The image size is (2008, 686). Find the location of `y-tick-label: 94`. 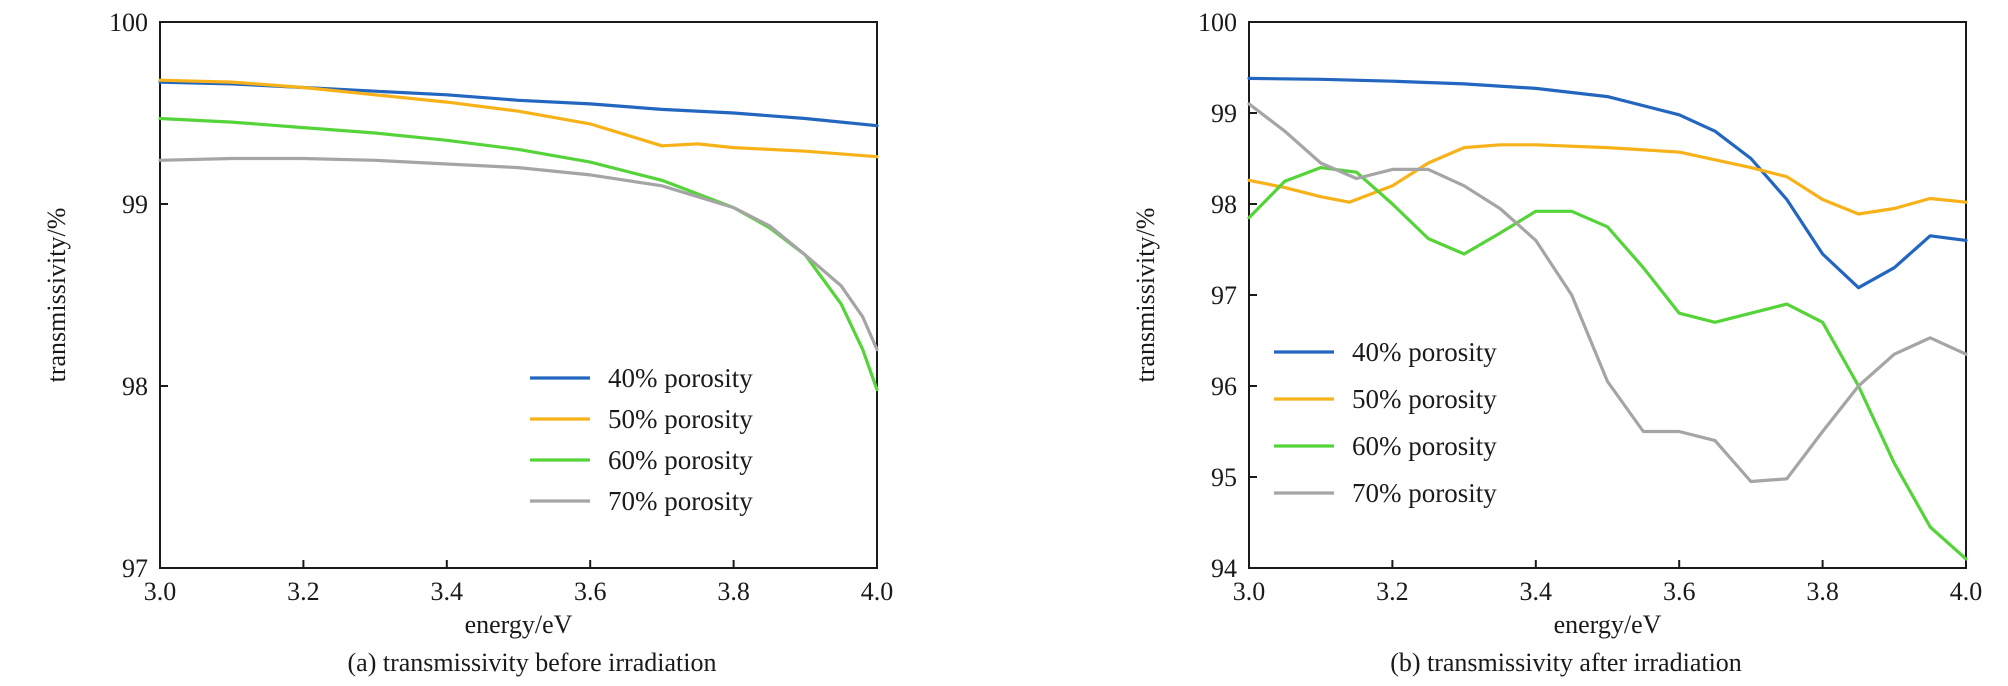

y-tick-label: 94 is located at coordinates (1224, 568).